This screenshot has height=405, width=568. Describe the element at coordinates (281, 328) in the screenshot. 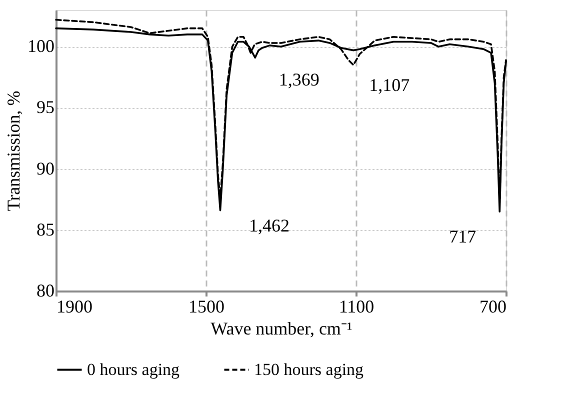

I see `x-axis-title: Wave number, cm⁻¹` at that location.